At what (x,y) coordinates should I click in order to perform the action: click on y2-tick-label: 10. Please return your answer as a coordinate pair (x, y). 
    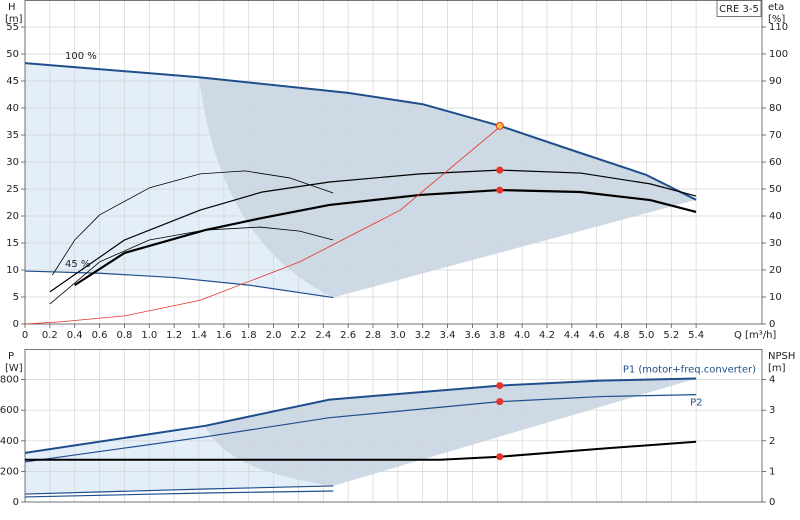
    Looking at the image, I should click on (775, 297).